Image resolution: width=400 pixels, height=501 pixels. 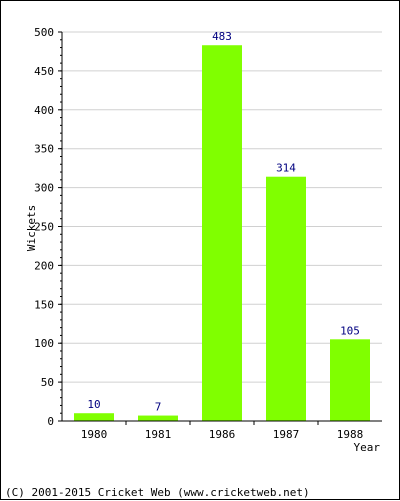 I want to click on y-tick-label: 250, so click(x=44, y=227).